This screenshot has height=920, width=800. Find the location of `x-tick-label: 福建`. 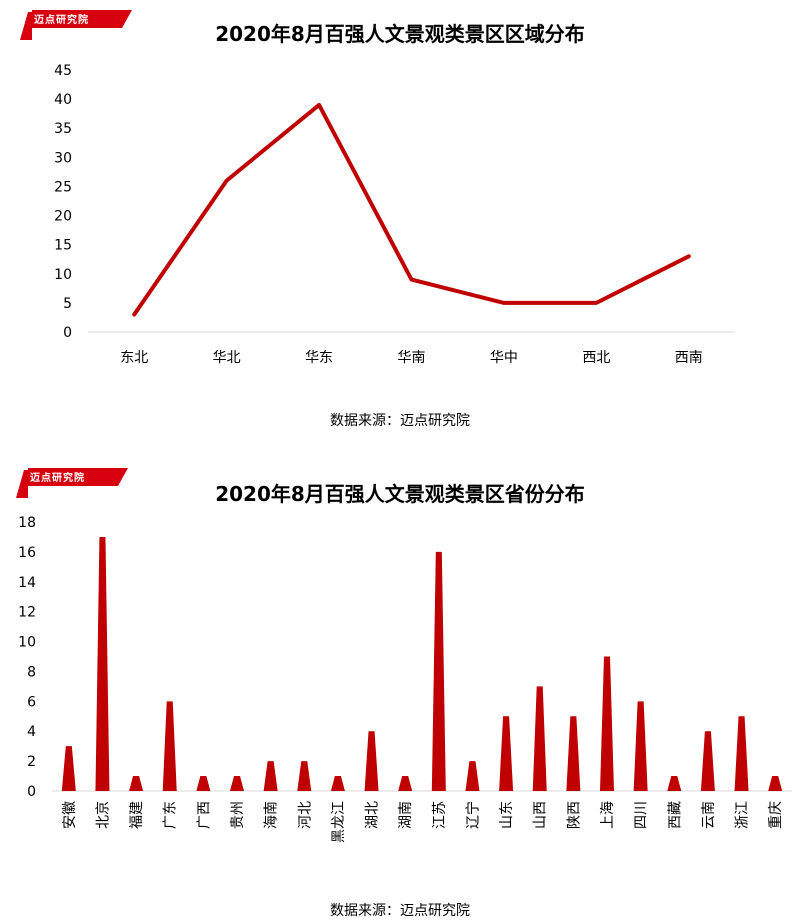

x-tick-label: 福建 is located at coordinates (137, 815).